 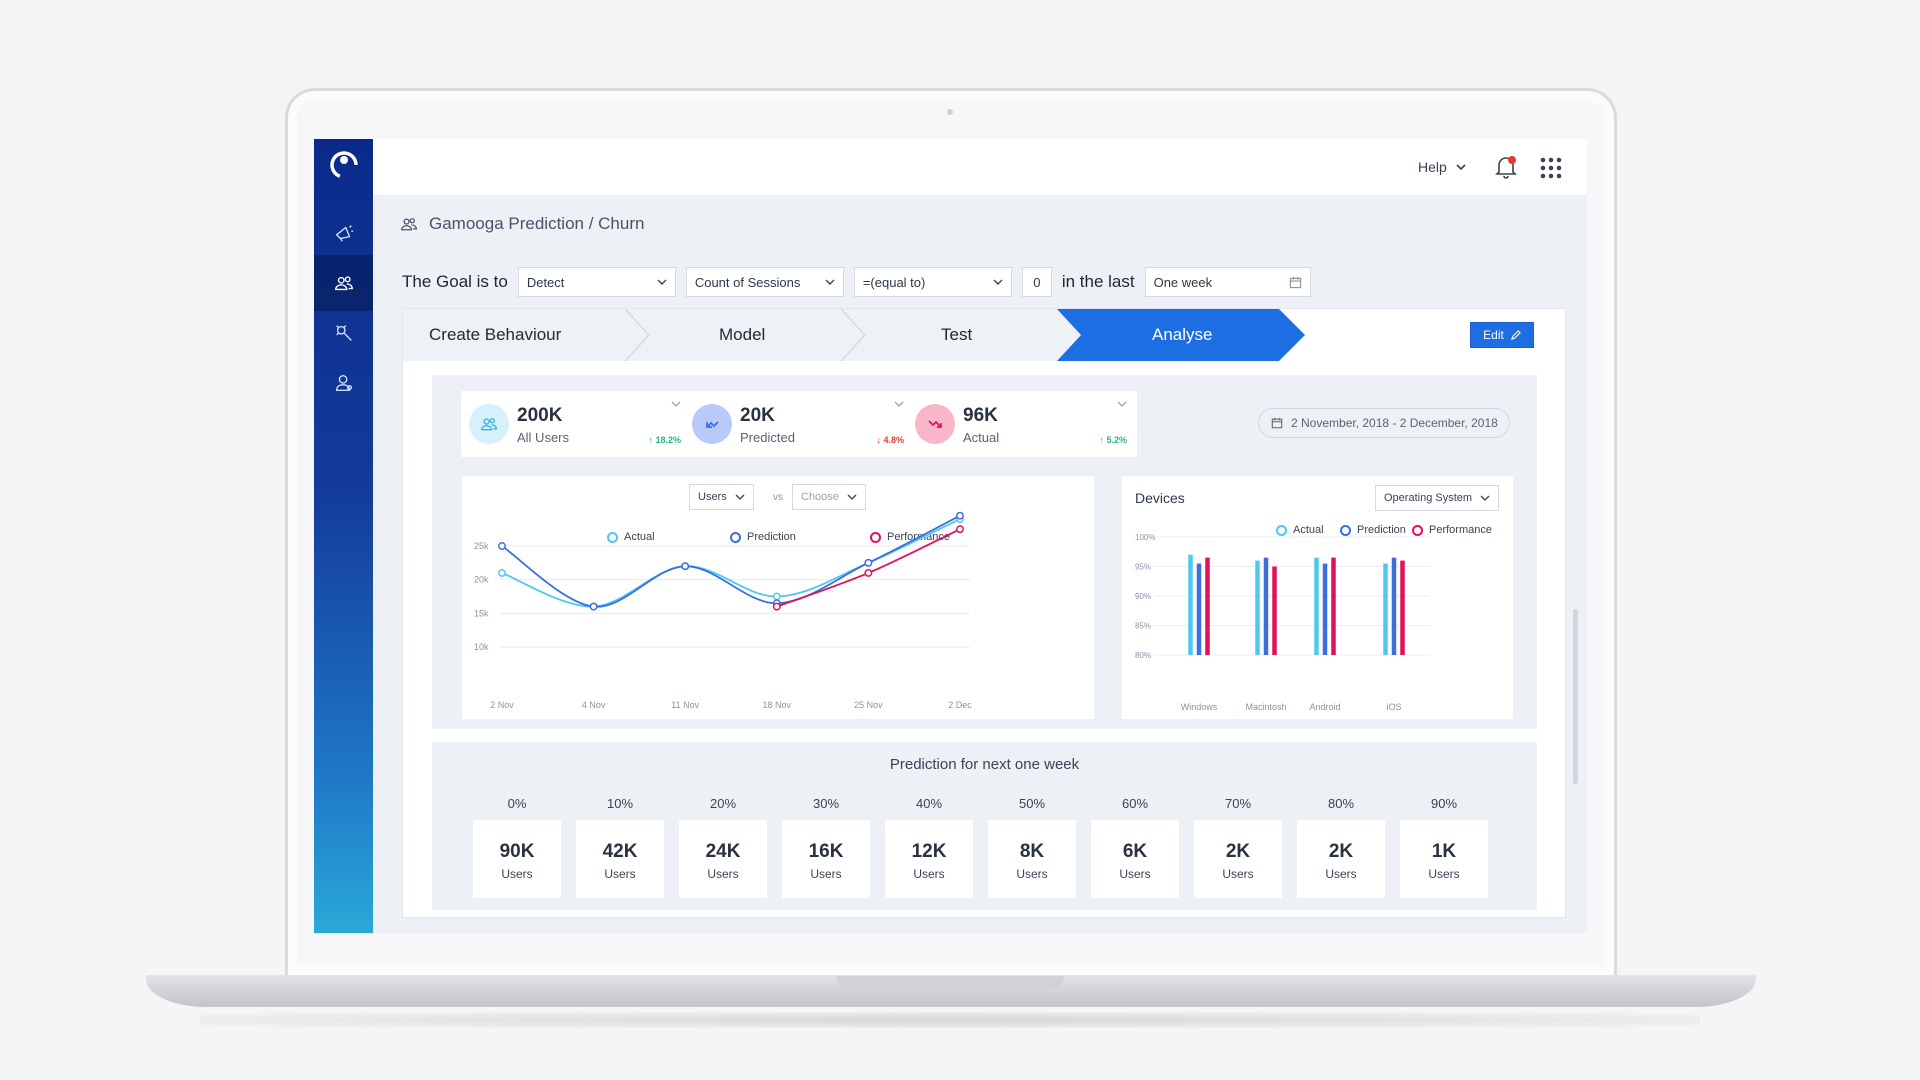 What do you see at coordinates (620, 859) in the screenshot?
I see `prediction-tile: 42K Users` at bounding box center [620, 859].